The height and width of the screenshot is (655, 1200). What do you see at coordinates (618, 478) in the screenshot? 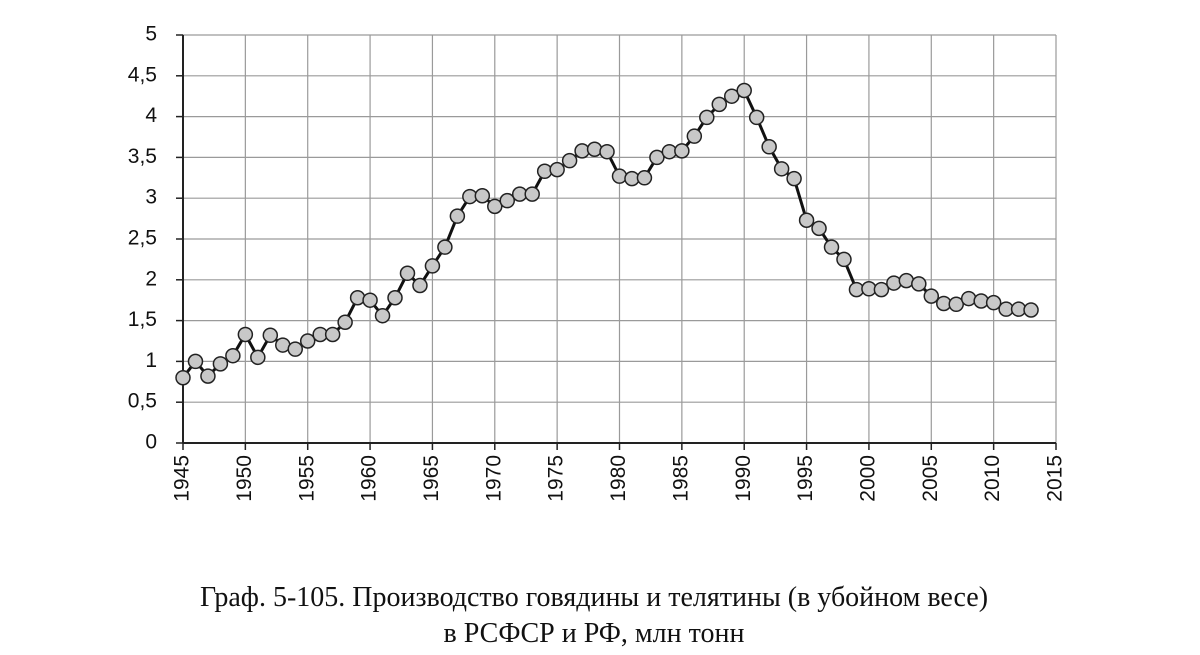
I see `x-tick-label: 1980` at bounding box center [618, 478].